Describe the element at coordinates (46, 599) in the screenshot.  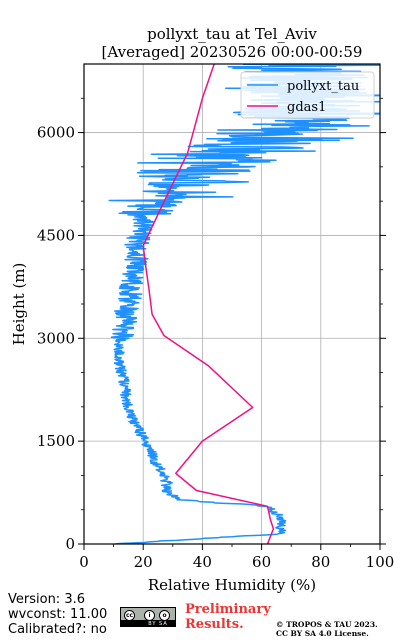
I see `version-text: Version: 3.6` at that location.